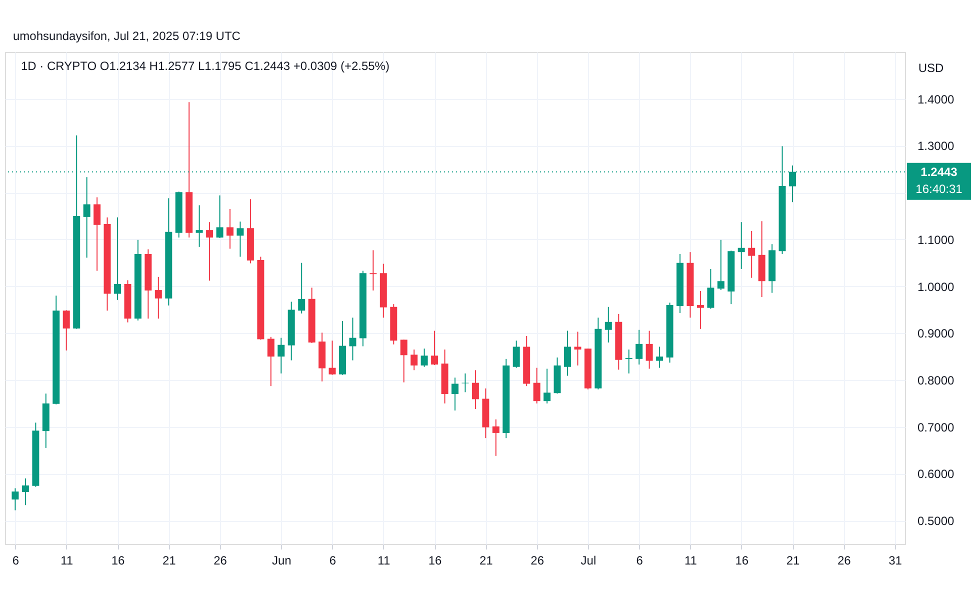 This screenshot has height=590, width=980. What do you see at coordinates (936, 381) in the screenshot?
I see `y-tick-label: 0.8000` at bounding box center [936, 381].